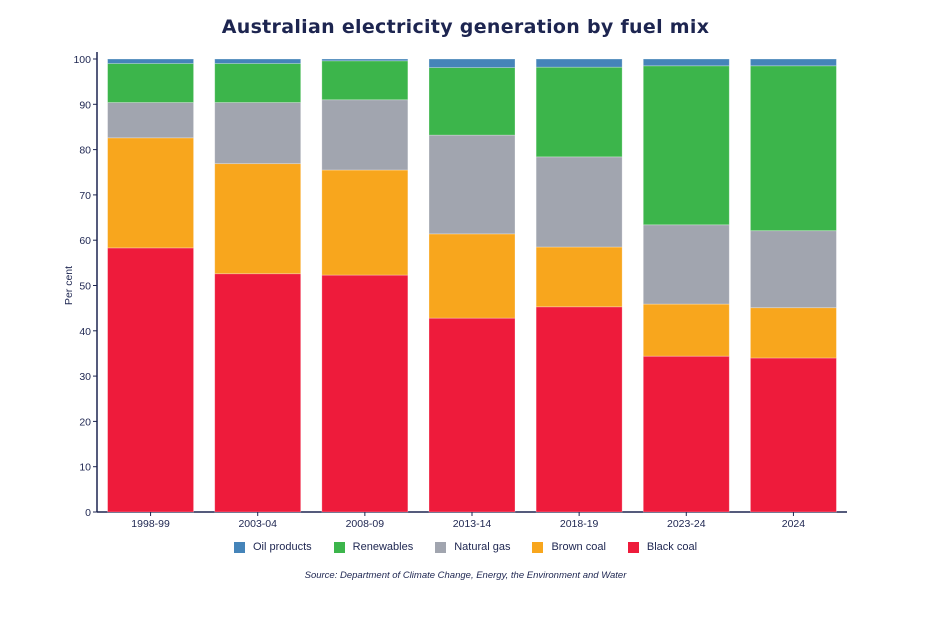 This screenshot has height=639, width=931. I want to click on y-tick-label: 60, so click(85, 241).